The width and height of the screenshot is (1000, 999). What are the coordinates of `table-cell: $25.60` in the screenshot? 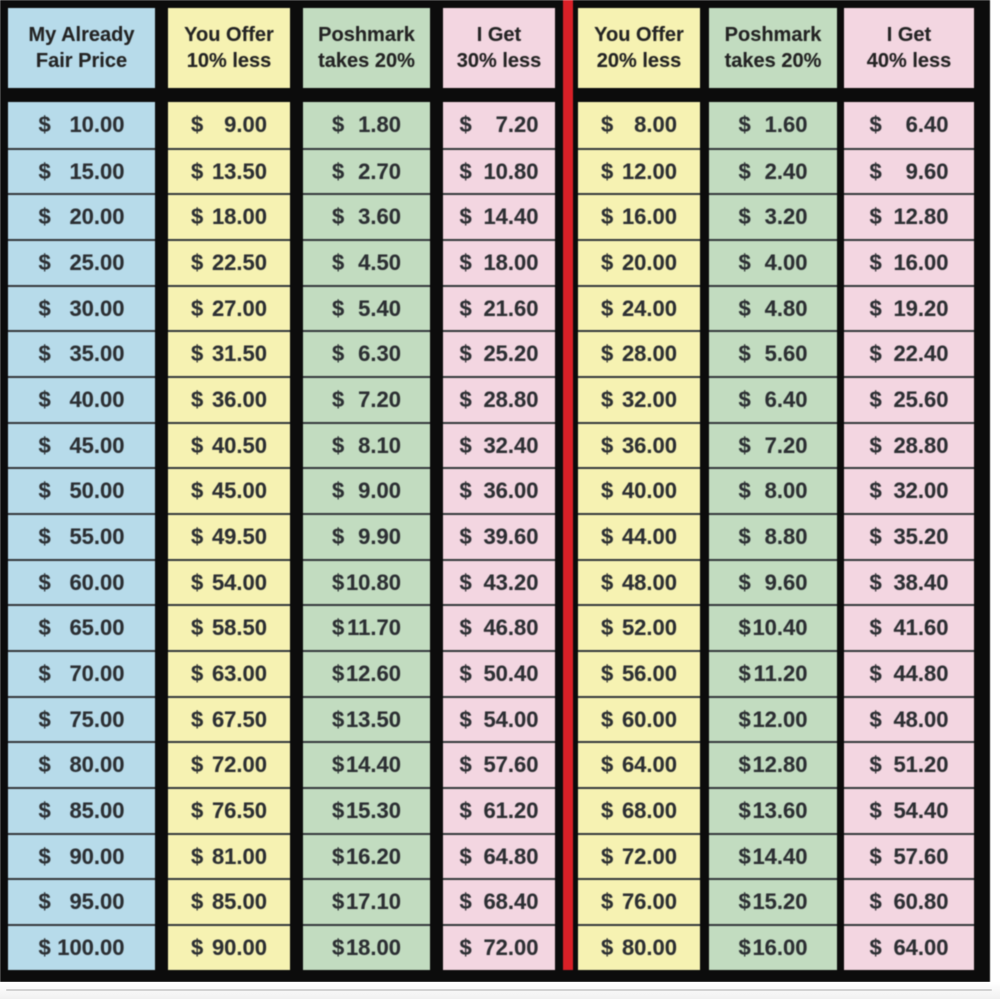 It's located at (909, 399).